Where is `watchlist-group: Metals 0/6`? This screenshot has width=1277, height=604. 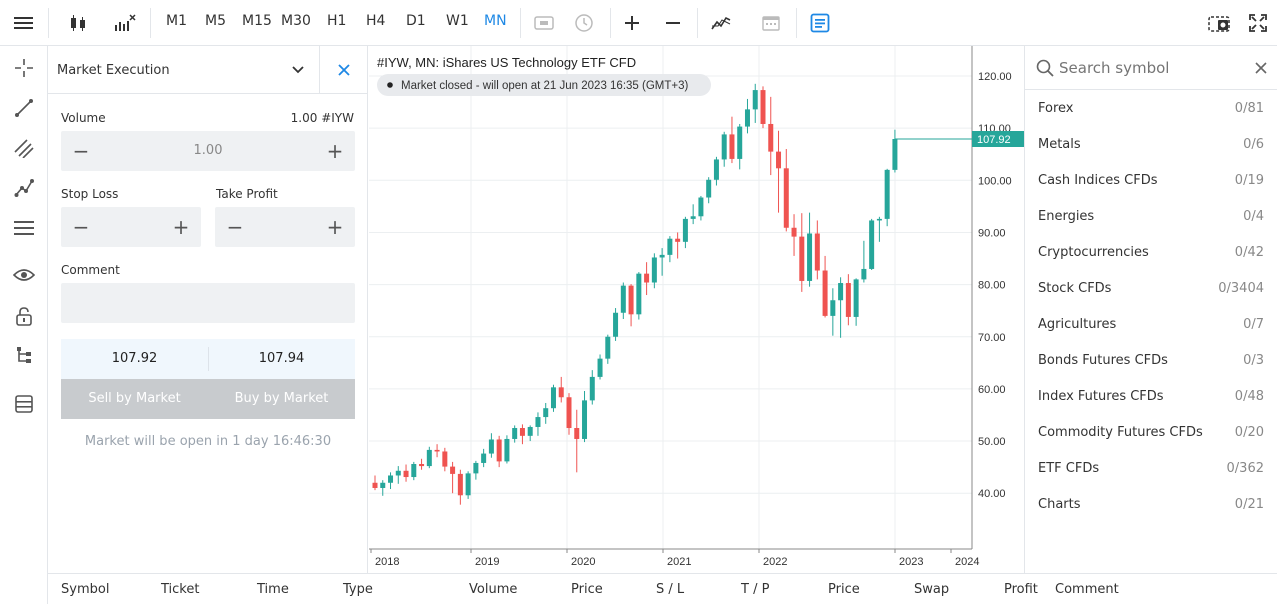
watchlist-group: Metals 0/6 is located at coordinates (1151, 144).